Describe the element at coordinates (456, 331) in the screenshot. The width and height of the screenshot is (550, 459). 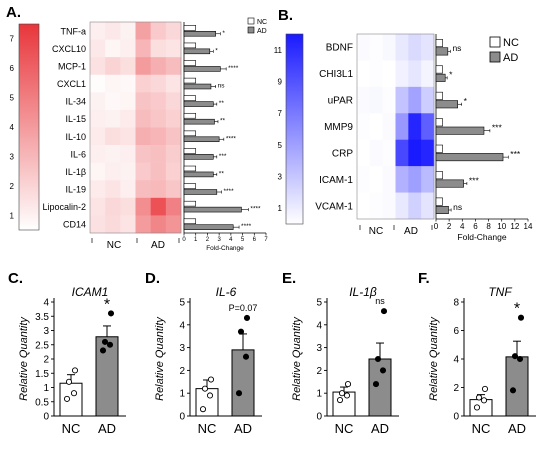
I see `y-tick-label: 6` at that location.